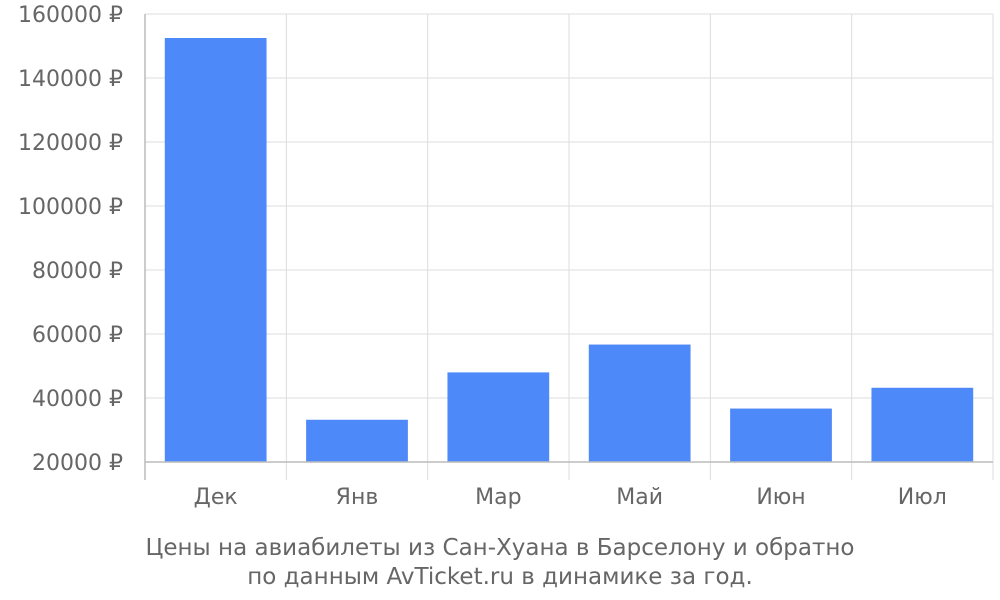 The image size is (1000, 600). I want to click on x-tick-label: Июл, so click(922, 497).